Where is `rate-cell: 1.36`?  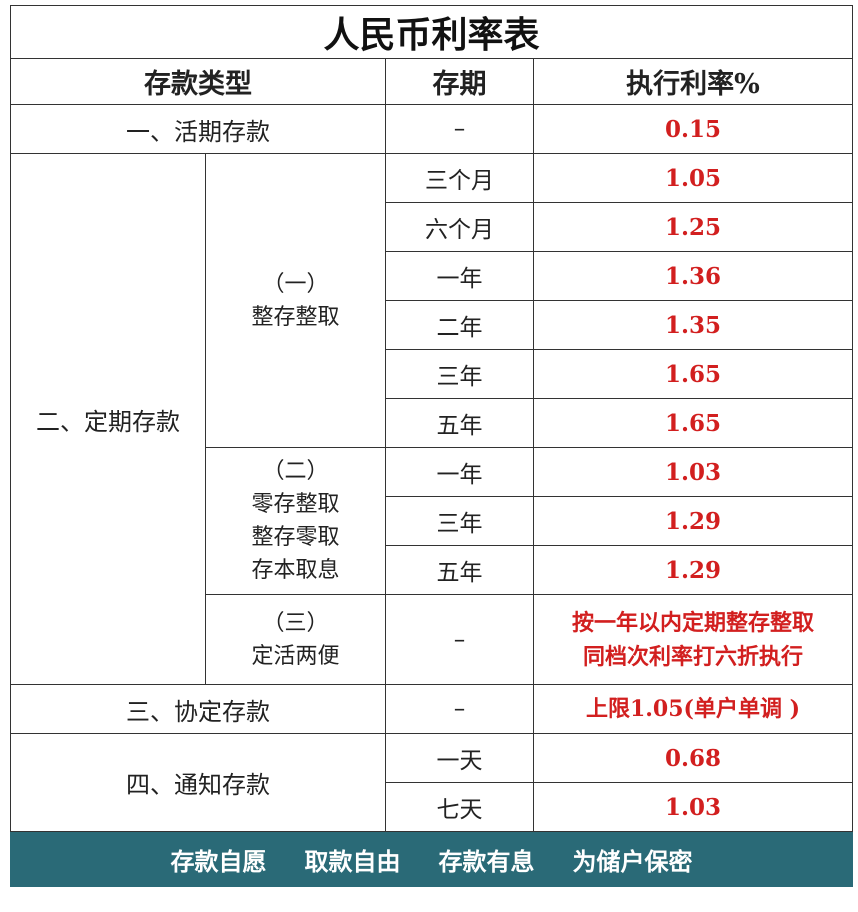
rate-cell: 1.36 is located at coordinates (693, 276).